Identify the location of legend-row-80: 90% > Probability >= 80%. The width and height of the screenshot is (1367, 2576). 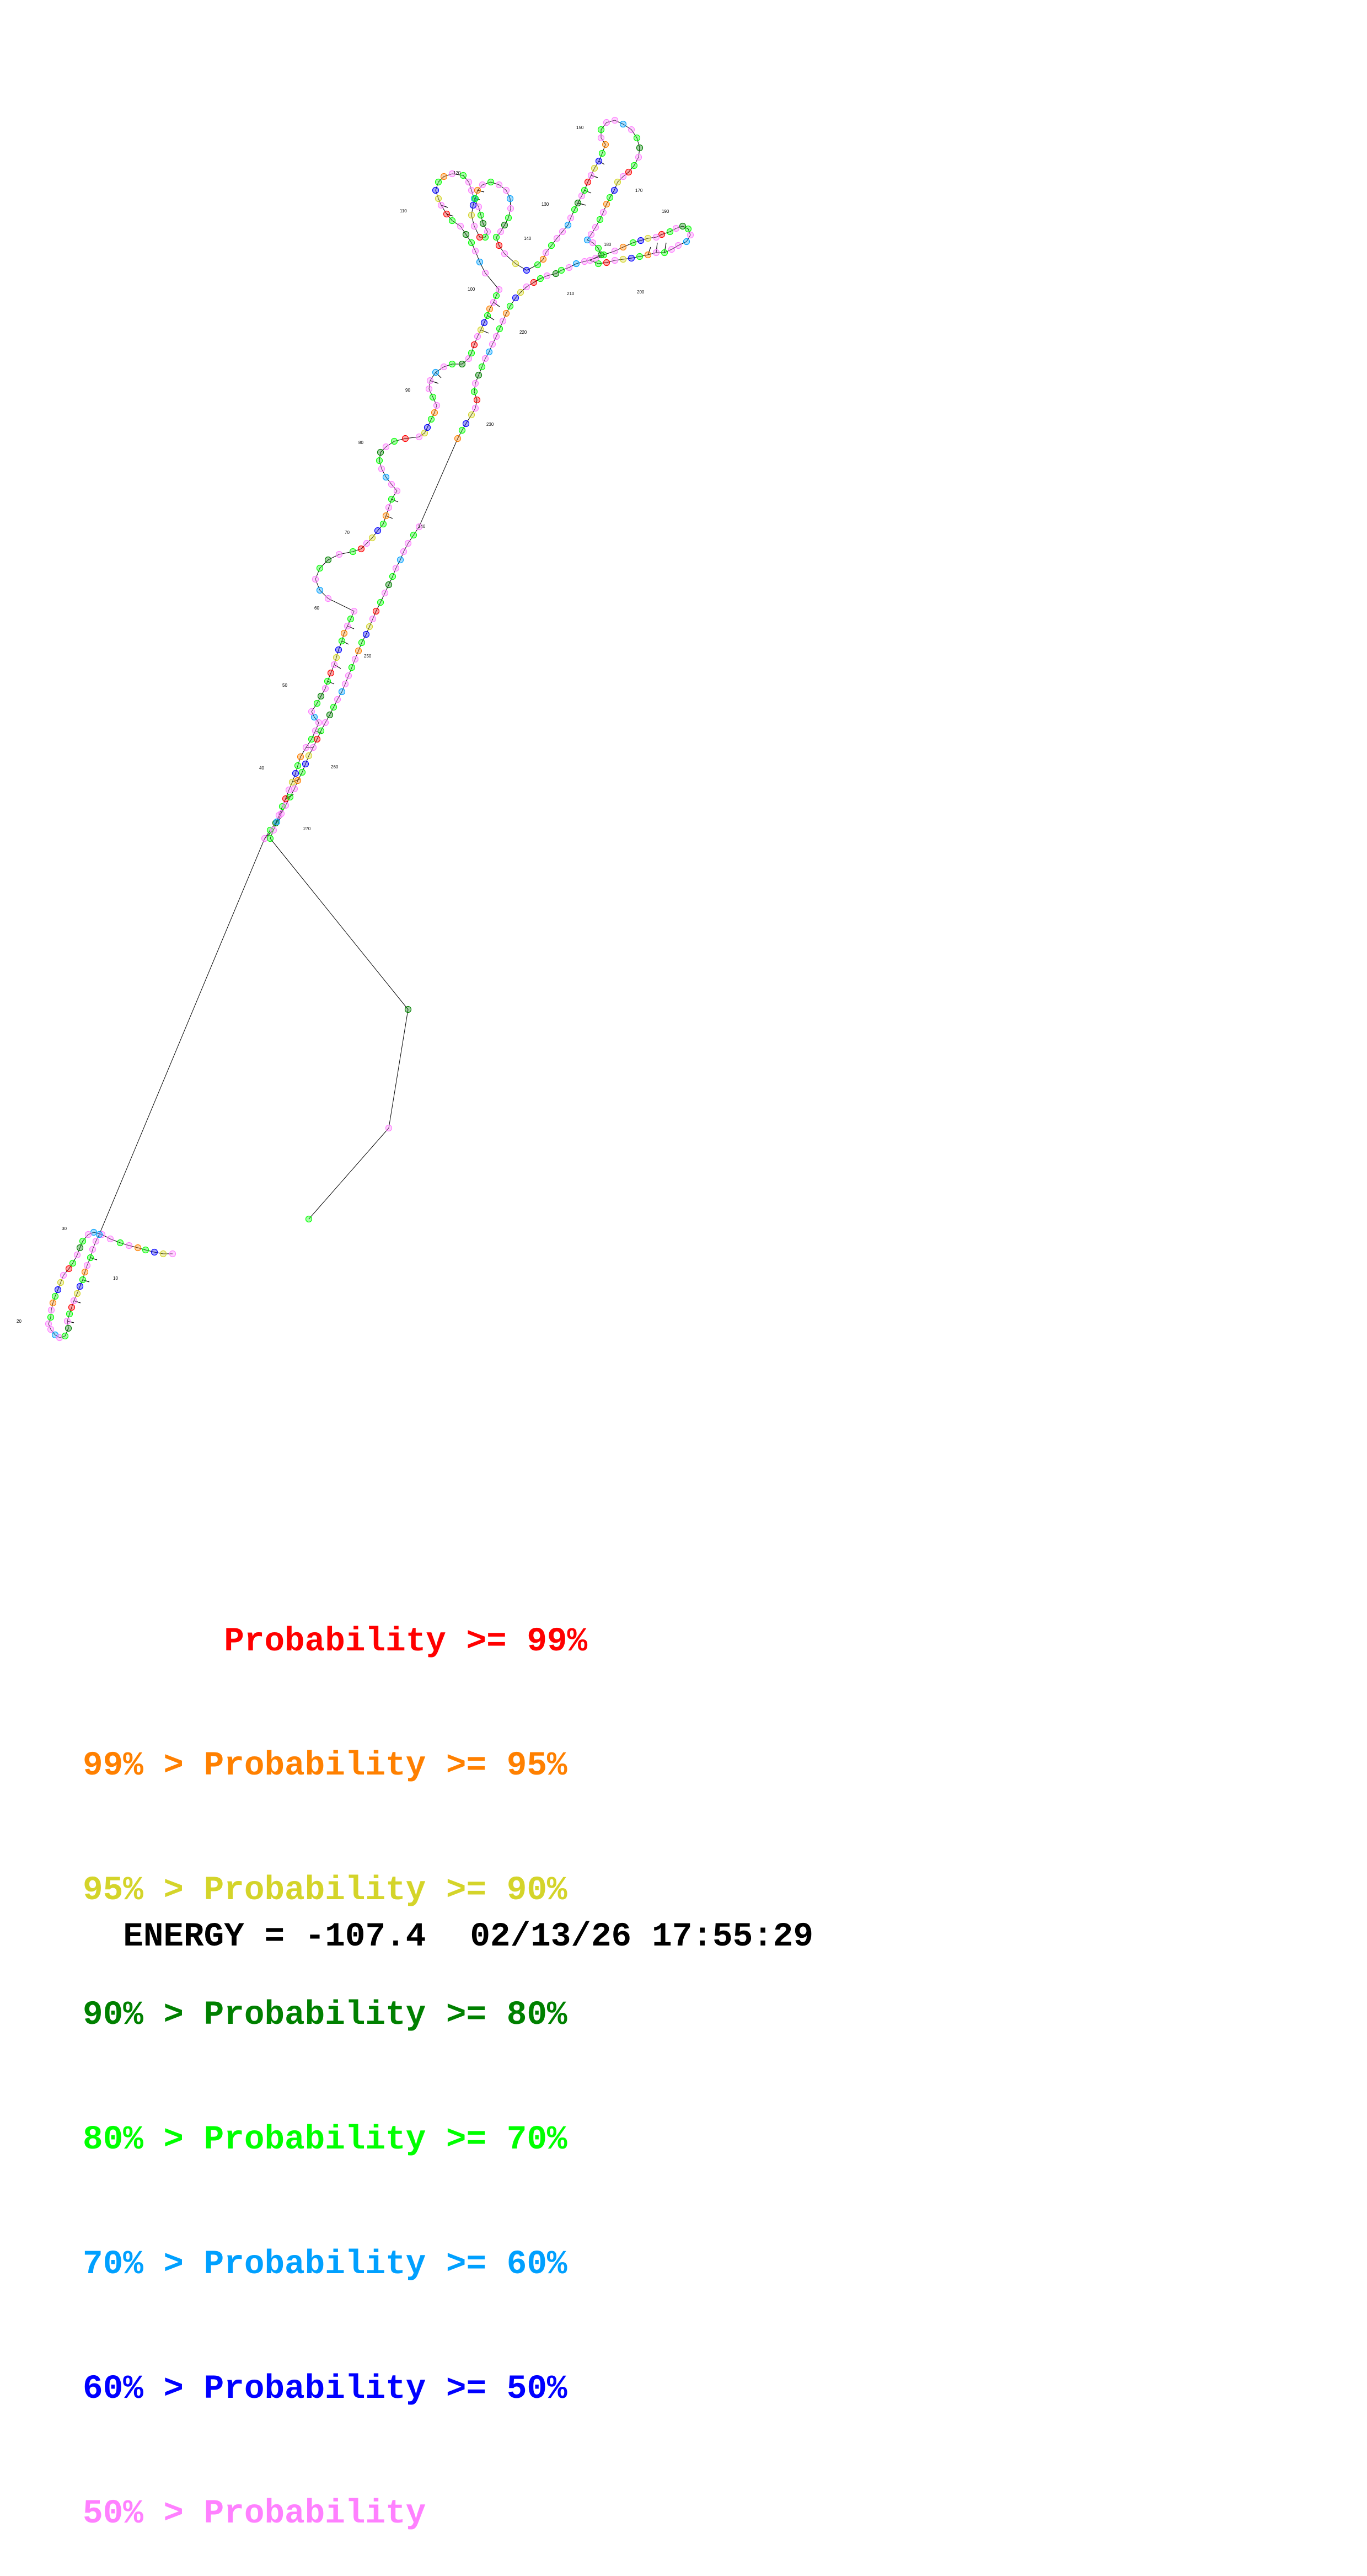
(325, 2015).